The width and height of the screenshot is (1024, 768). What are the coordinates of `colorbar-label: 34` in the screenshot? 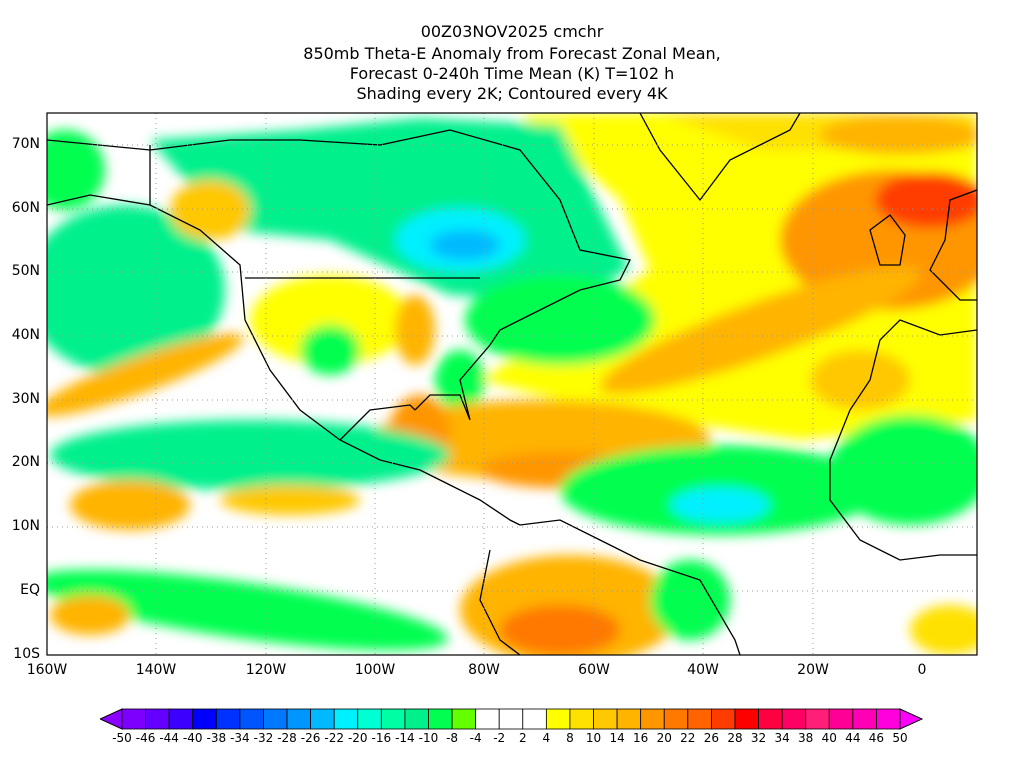 It's located at (782, 738).